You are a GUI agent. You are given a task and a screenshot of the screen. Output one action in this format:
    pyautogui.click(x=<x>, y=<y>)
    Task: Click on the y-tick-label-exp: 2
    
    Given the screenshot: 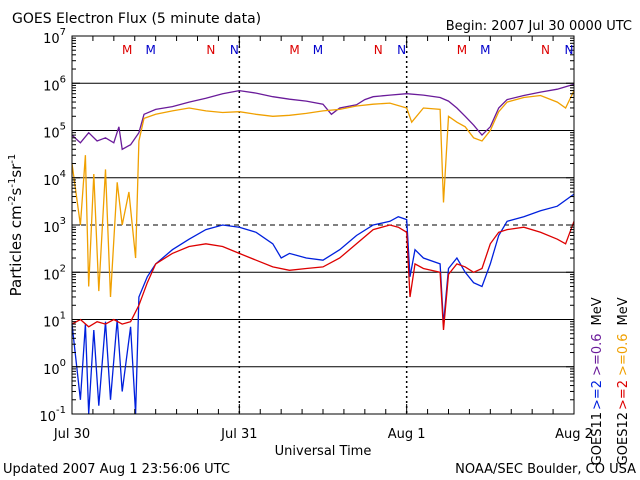 What is the action you would take?
    pyautogui.click(x=63, y=268)
    